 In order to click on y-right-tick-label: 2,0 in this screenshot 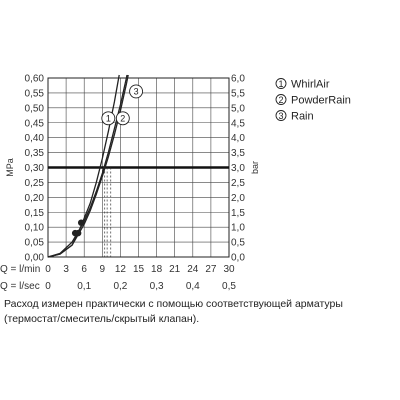, I will do `click(238, 198)`.